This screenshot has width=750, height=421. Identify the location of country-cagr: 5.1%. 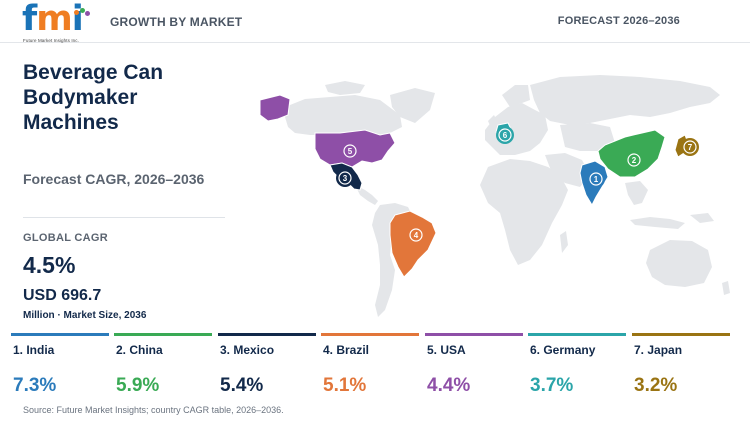
(345, 385).